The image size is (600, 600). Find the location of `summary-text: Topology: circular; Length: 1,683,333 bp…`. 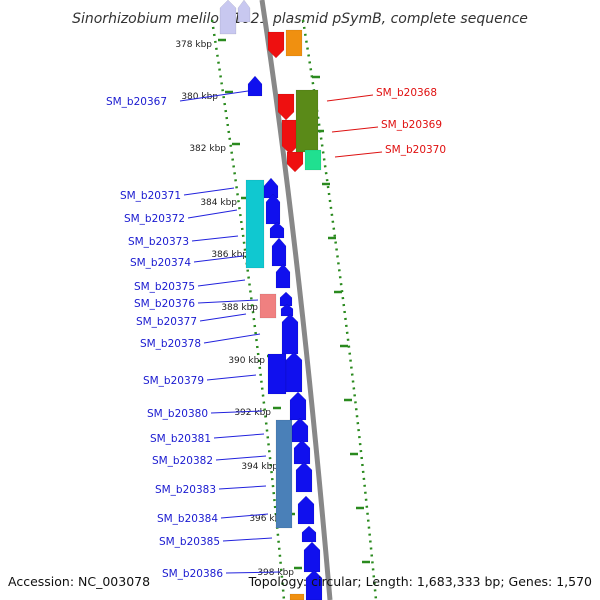

summary-text: Topology: circular; Length: 1,683,333 bp… is located at coordinates (420, 581).